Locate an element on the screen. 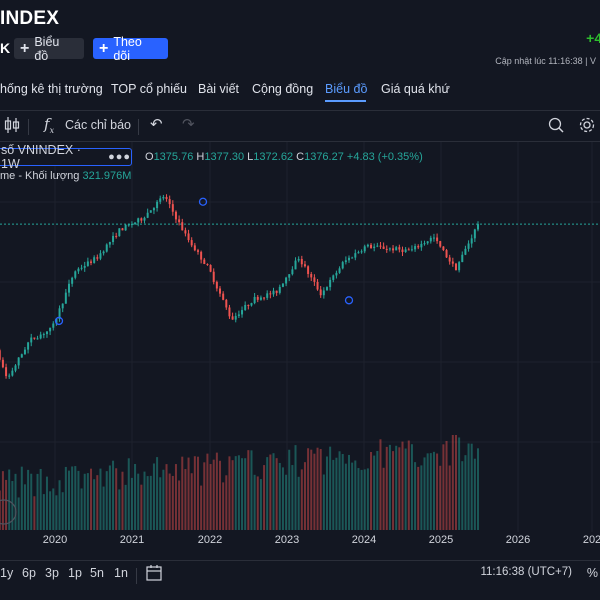  tab-community: Cộng đồng is located at coordinates (283, 89).